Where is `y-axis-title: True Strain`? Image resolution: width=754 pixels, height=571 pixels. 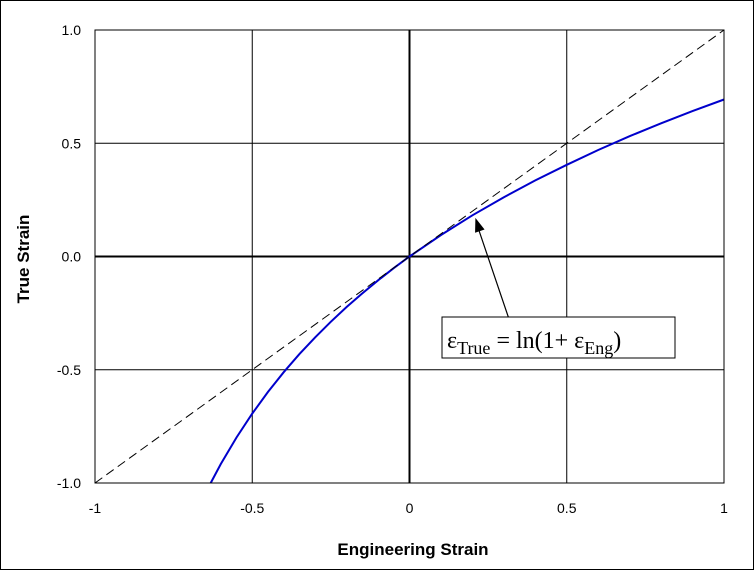
y-axis-title: True Strain is located at coordinates (23, 259).